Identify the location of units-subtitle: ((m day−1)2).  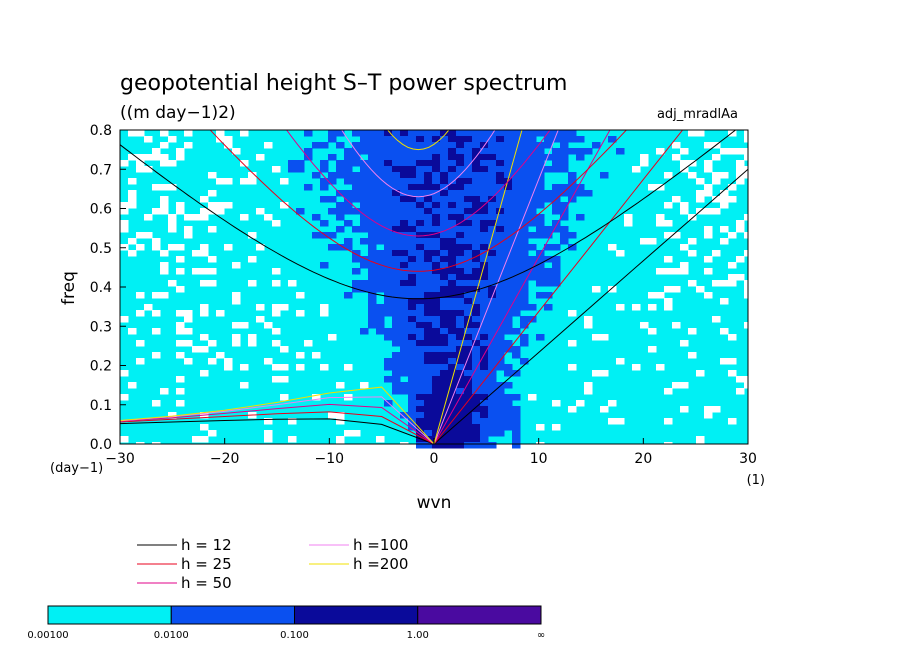
(178, 113).